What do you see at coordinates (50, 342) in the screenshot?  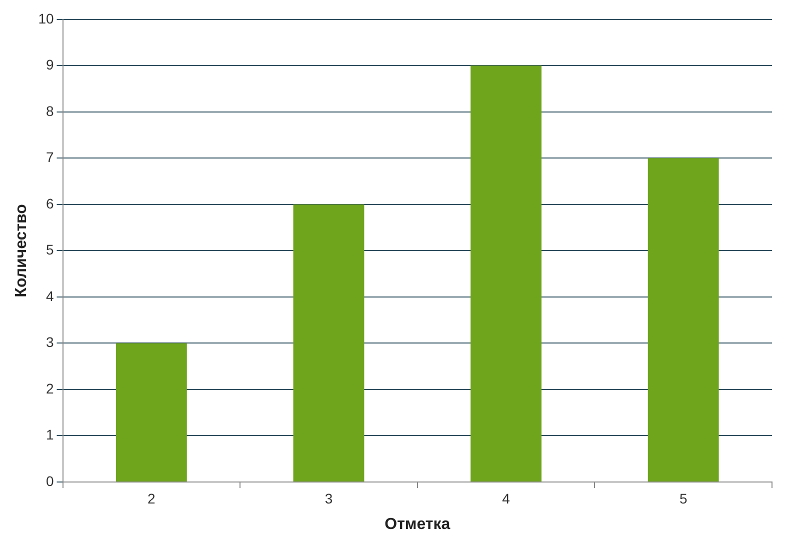 I see `y-tick-label: 3` at bounding box center [50, 342].